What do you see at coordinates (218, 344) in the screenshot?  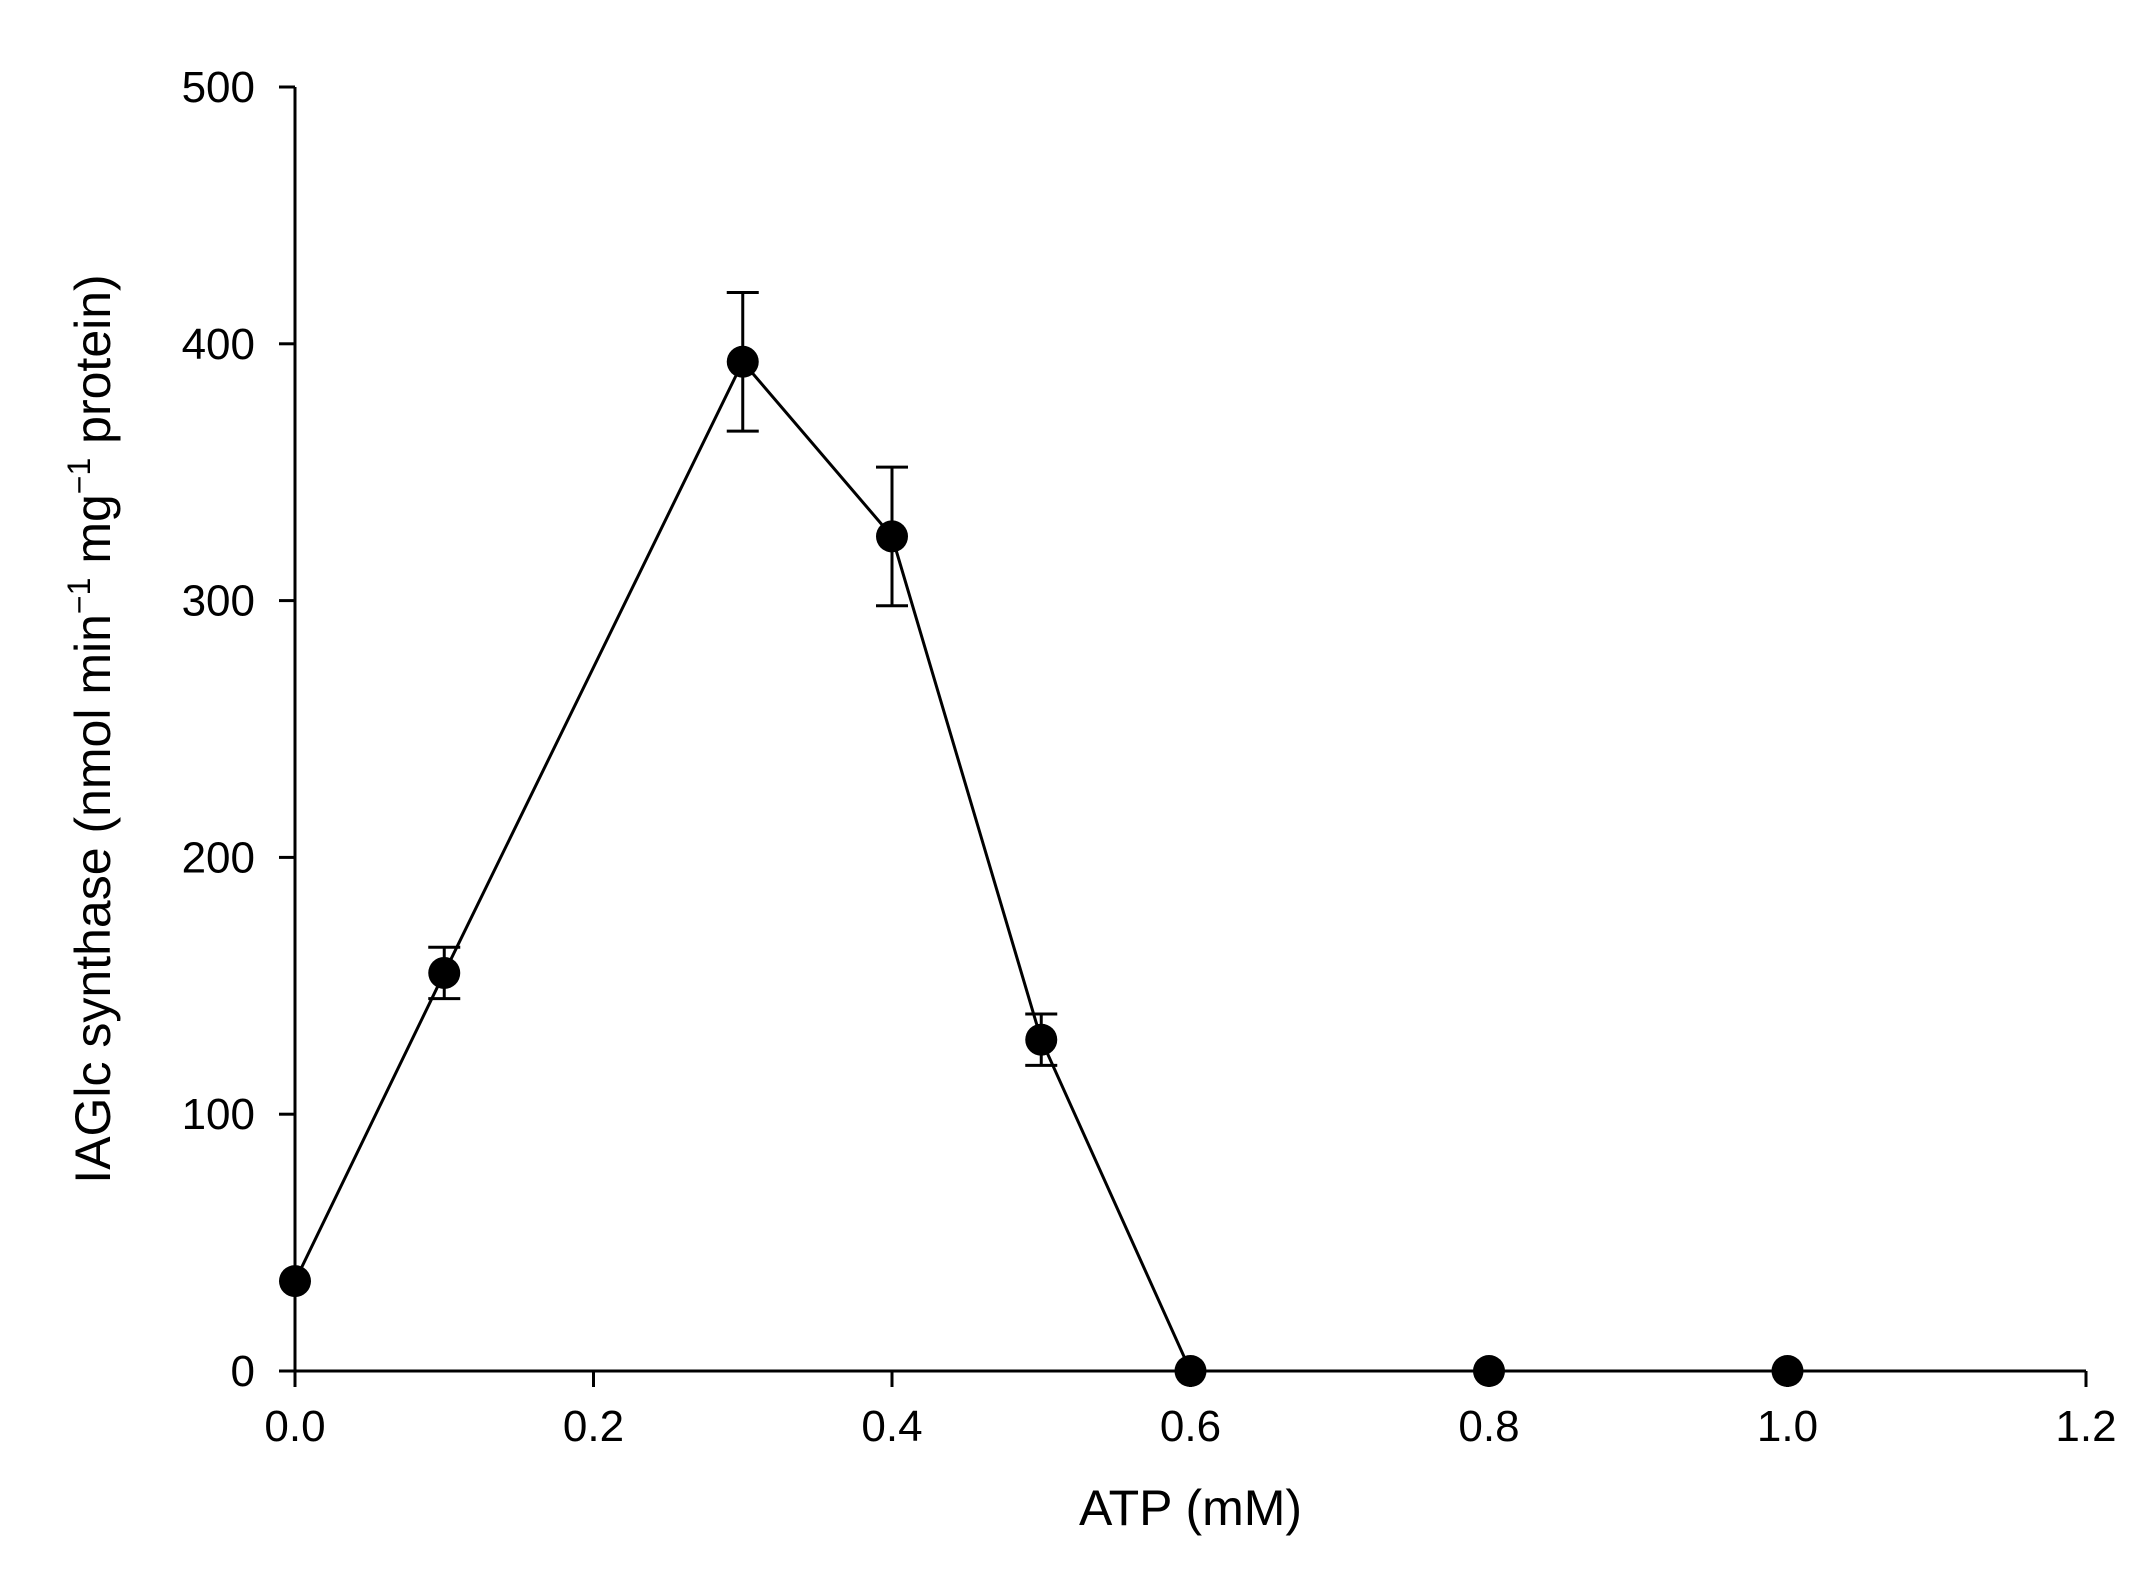 I see `y-tick-label: 400` at bounding box center [218, 344].